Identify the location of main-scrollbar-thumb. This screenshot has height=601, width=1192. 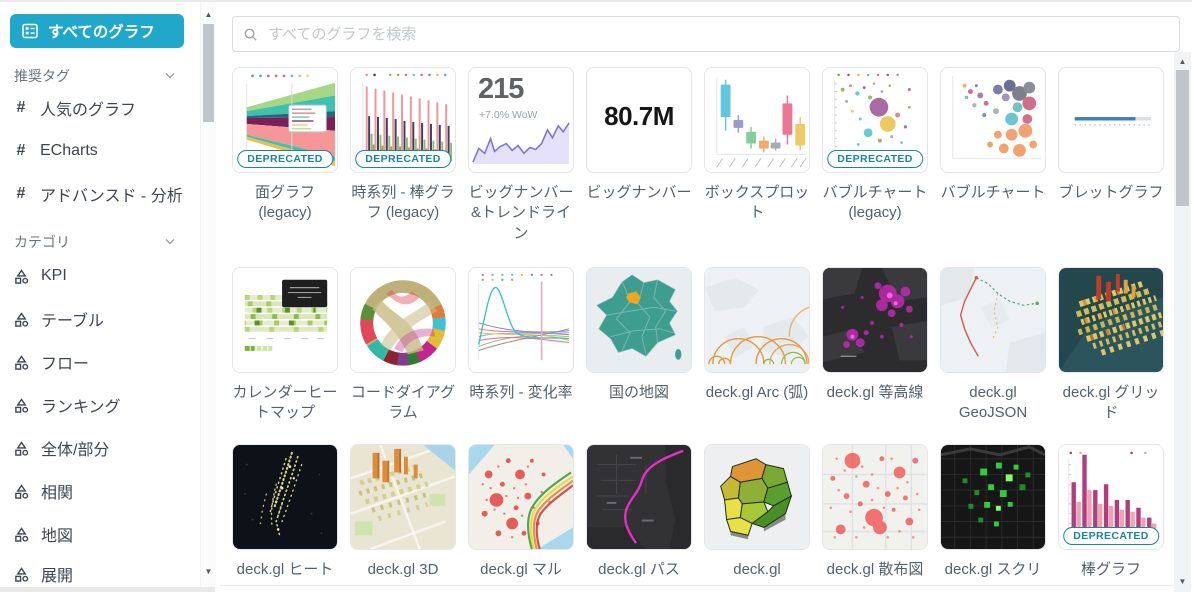
(1182, 138).